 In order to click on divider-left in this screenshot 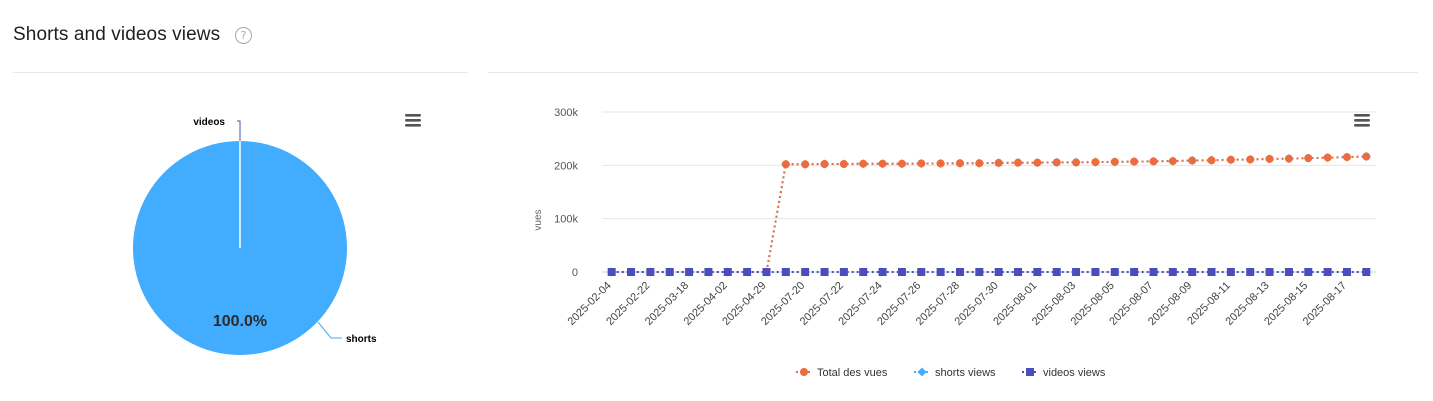, I will do `click(240, 72)`.